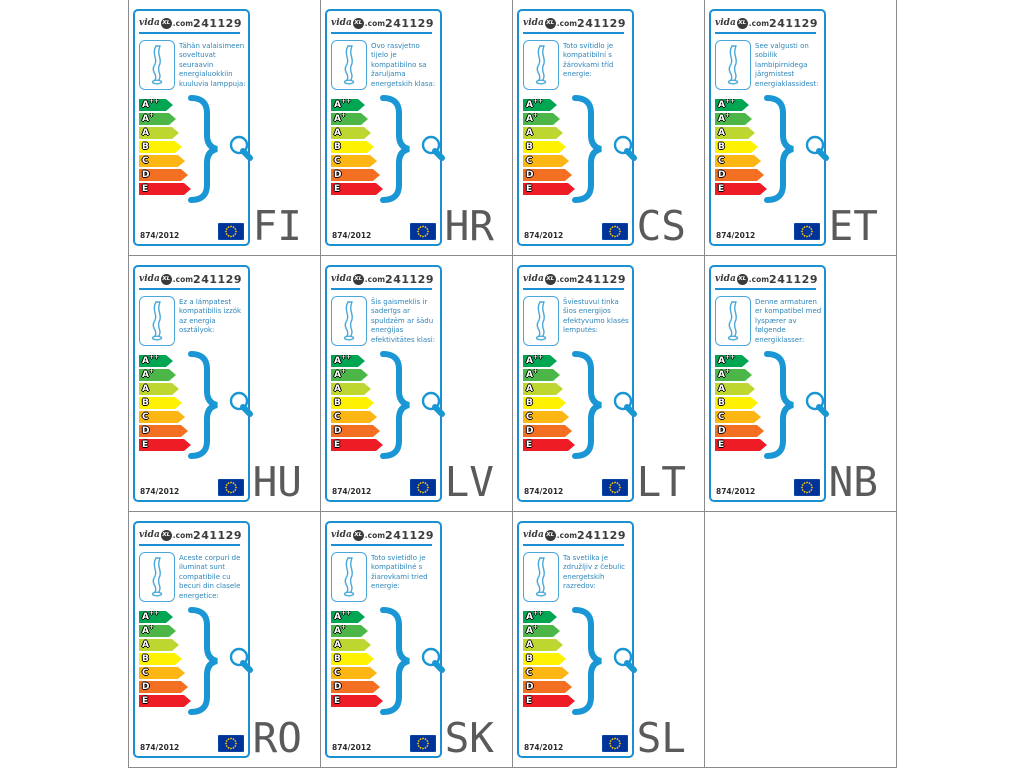 The height and width of the screenshot is (768, 1024). What do you see at coordinates (736, 235) in the screenshot?
I see `regulation-number: 874/2012` at bounding box center [736, 235].